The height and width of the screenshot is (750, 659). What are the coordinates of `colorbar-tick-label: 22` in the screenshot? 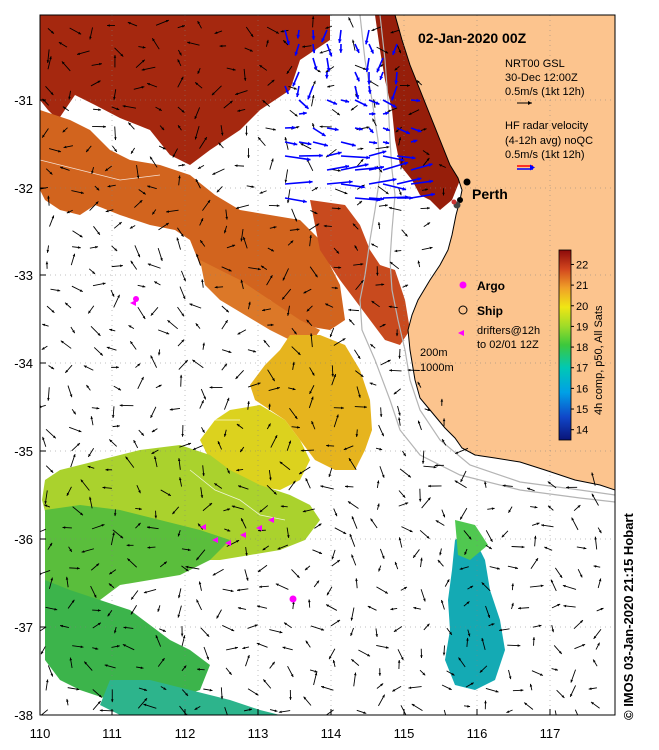 It's located at (582, 265).